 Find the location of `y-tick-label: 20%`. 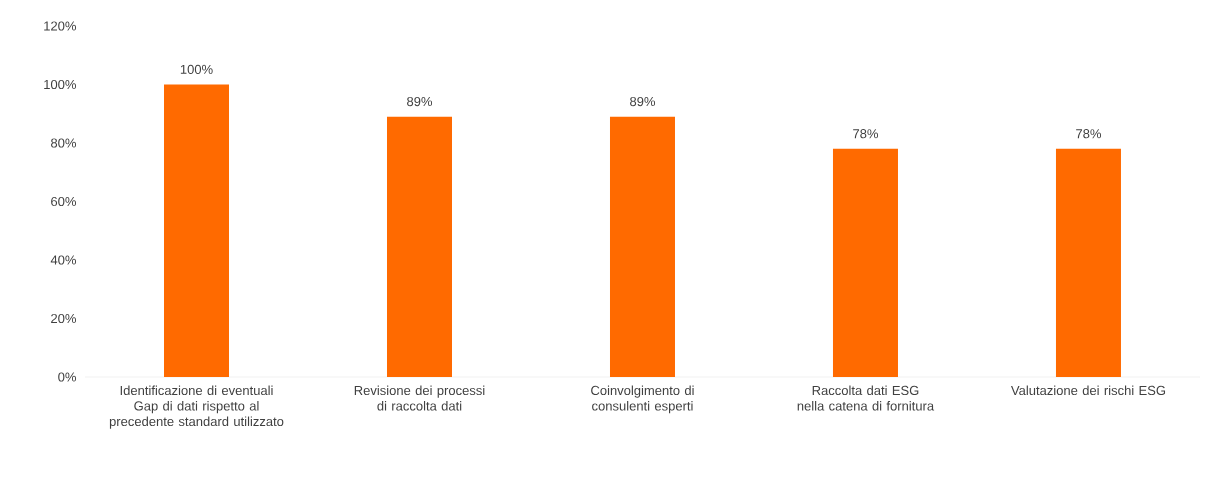

y-tick-label: 20% is located at coordinates (64, 318).